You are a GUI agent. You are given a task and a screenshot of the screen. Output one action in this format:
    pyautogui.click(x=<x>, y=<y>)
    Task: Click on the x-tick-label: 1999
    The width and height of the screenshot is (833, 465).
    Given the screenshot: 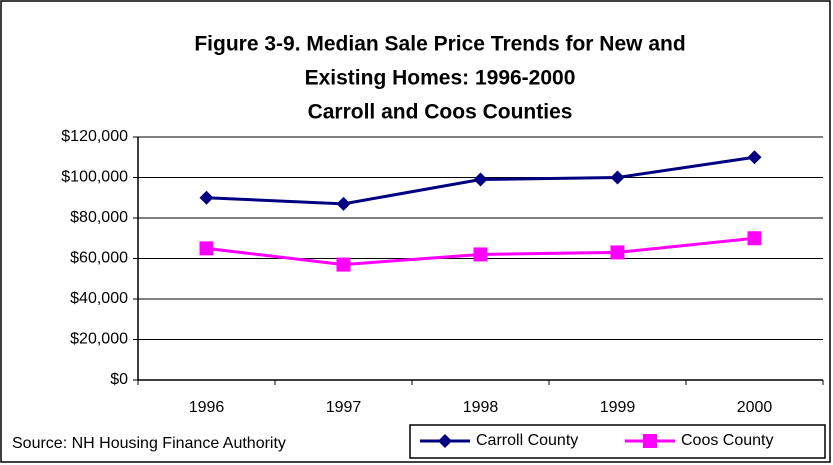 What is the action you would take?
    pyautogui.click(x=618, y=407)
    